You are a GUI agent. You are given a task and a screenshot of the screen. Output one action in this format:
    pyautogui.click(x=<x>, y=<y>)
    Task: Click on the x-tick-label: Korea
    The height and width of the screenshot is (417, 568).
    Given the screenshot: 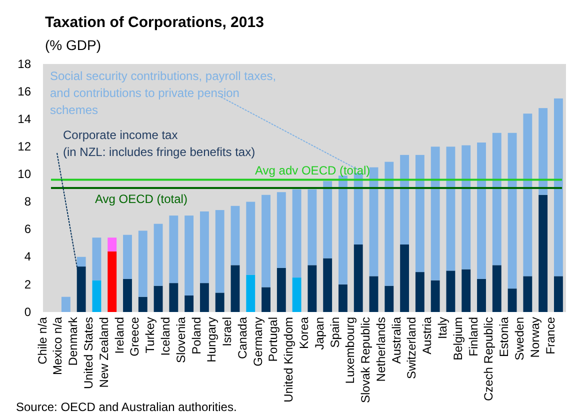 What is the action you would take?
    pyautogui.click(x=303, y=333)
    